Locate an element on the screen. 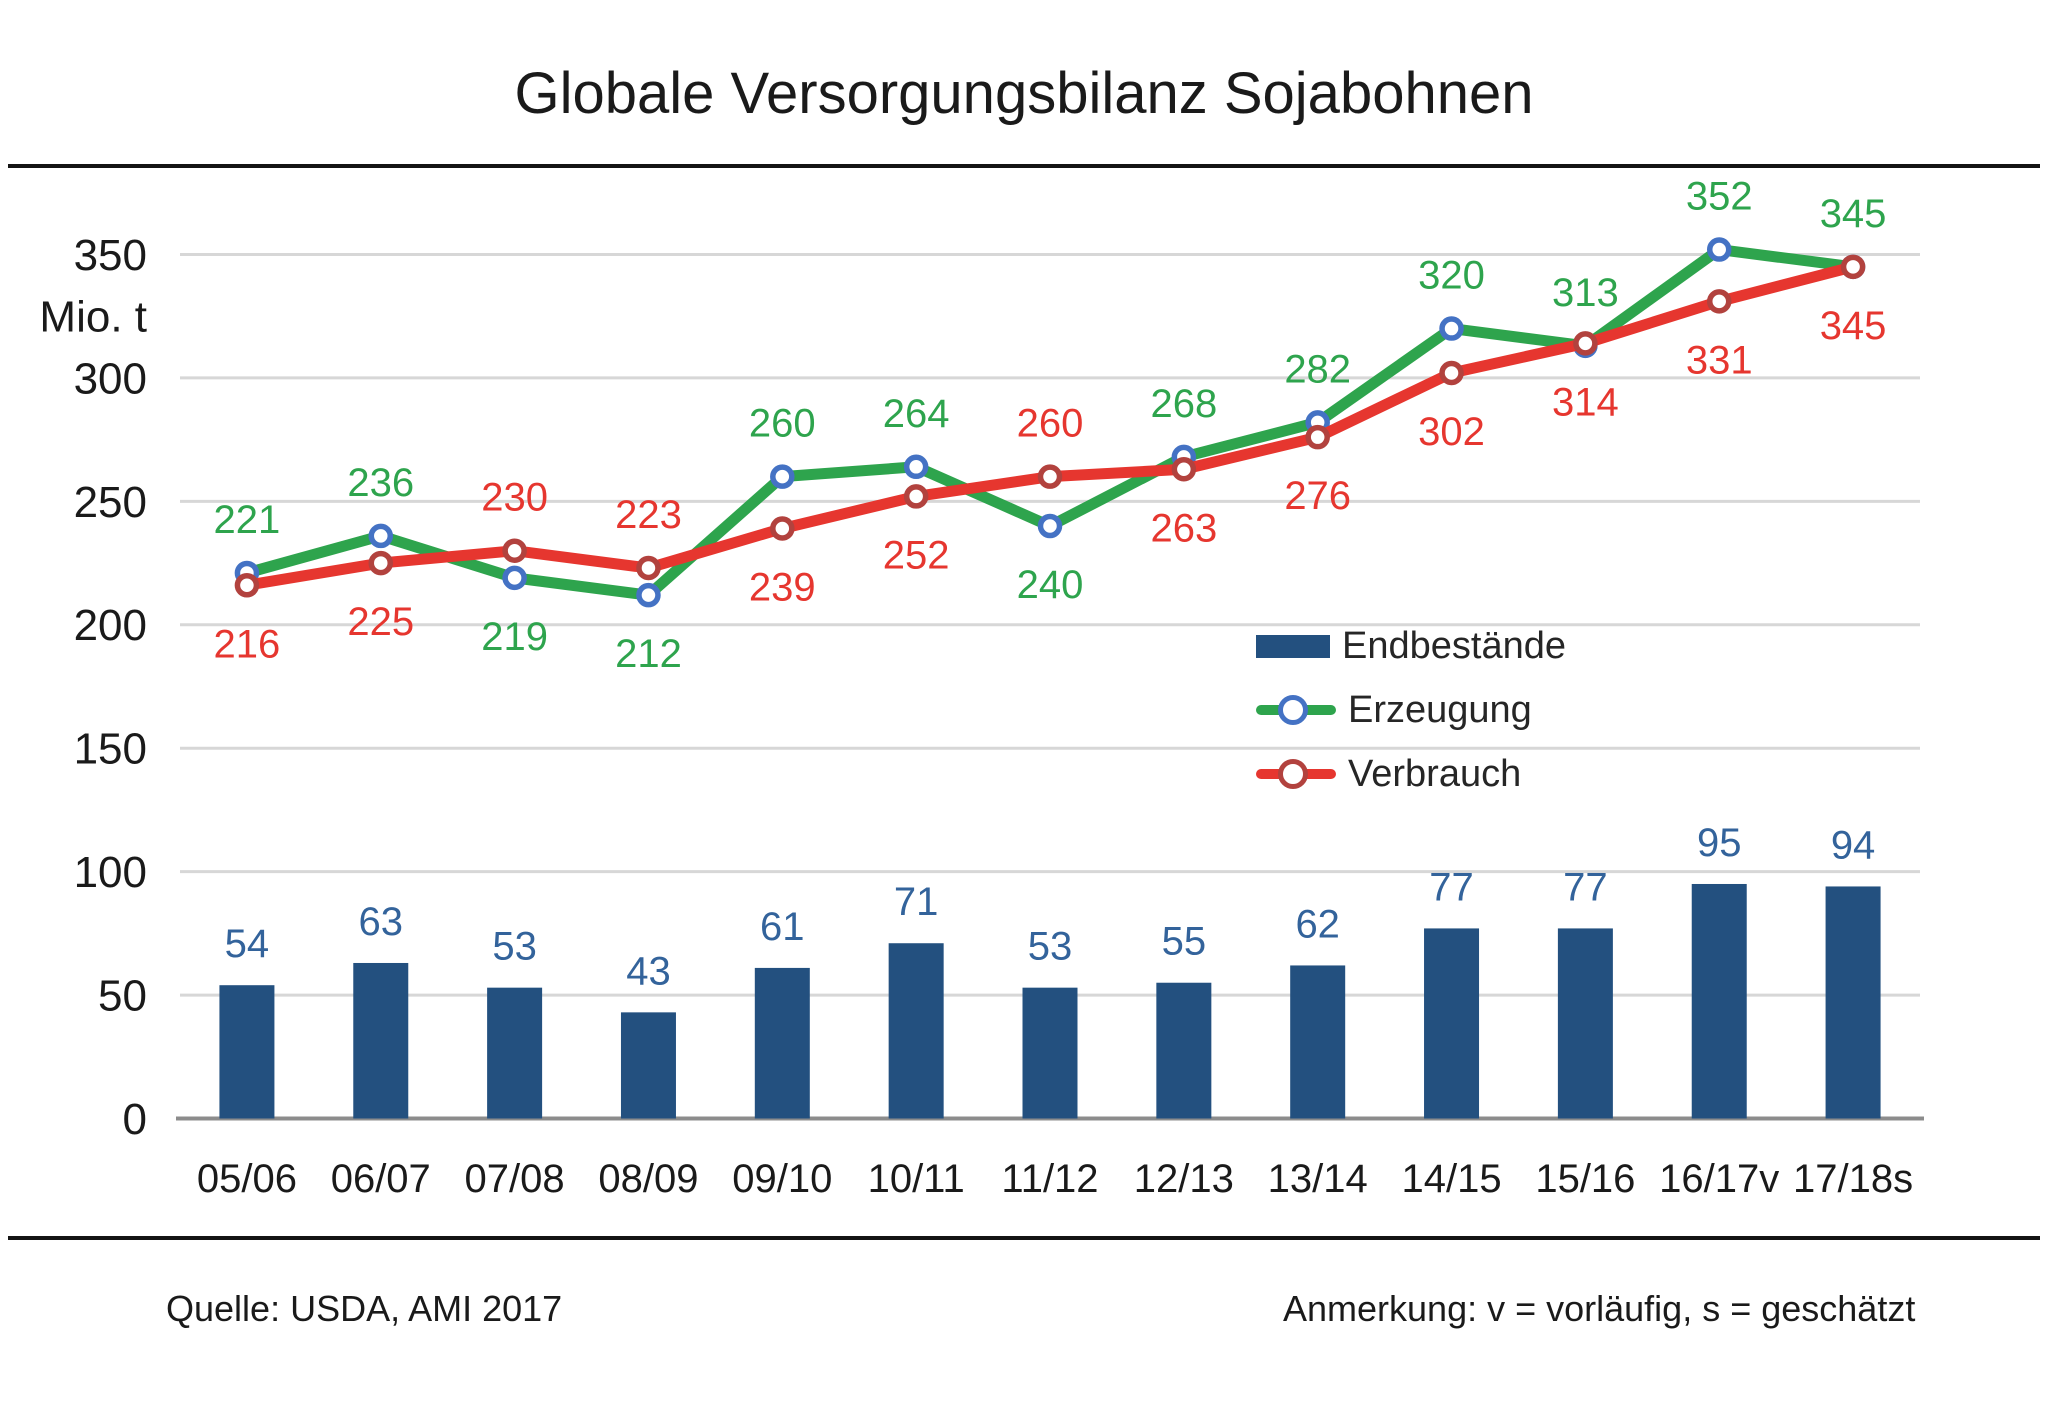 The width and height of the screenshot is (2048, 1401). legend-item-label: Erzeugung is located at coordinates (1440, 709).